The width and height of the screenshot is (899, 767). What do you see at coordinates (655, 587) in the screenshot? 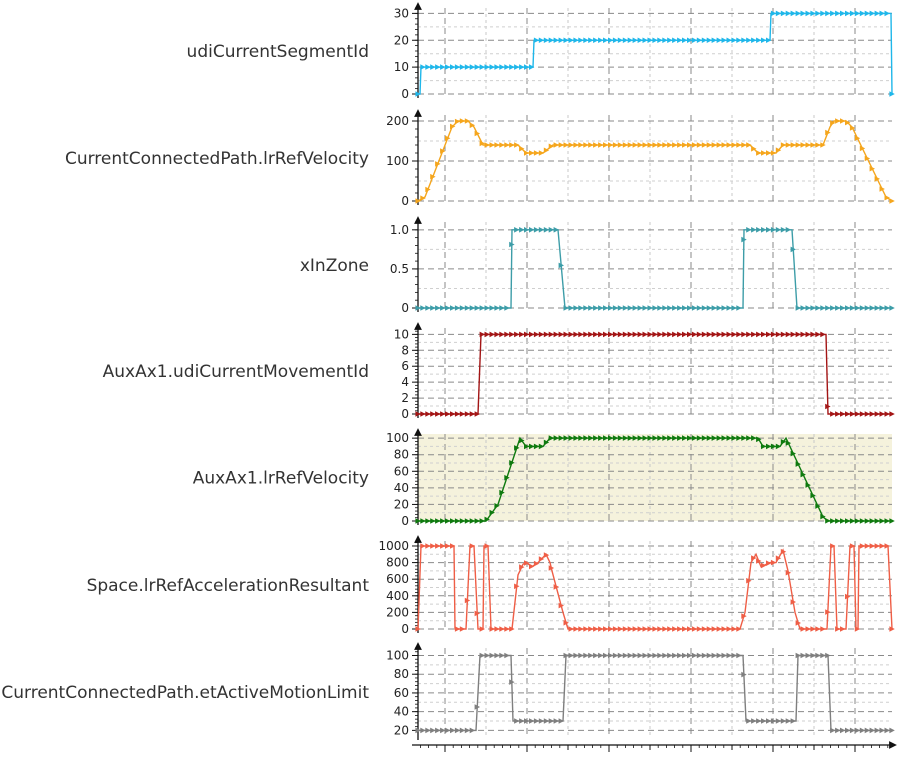
I see `series-markers-space-lrrefaccelerationresultant` at bounding box center [655, 587].